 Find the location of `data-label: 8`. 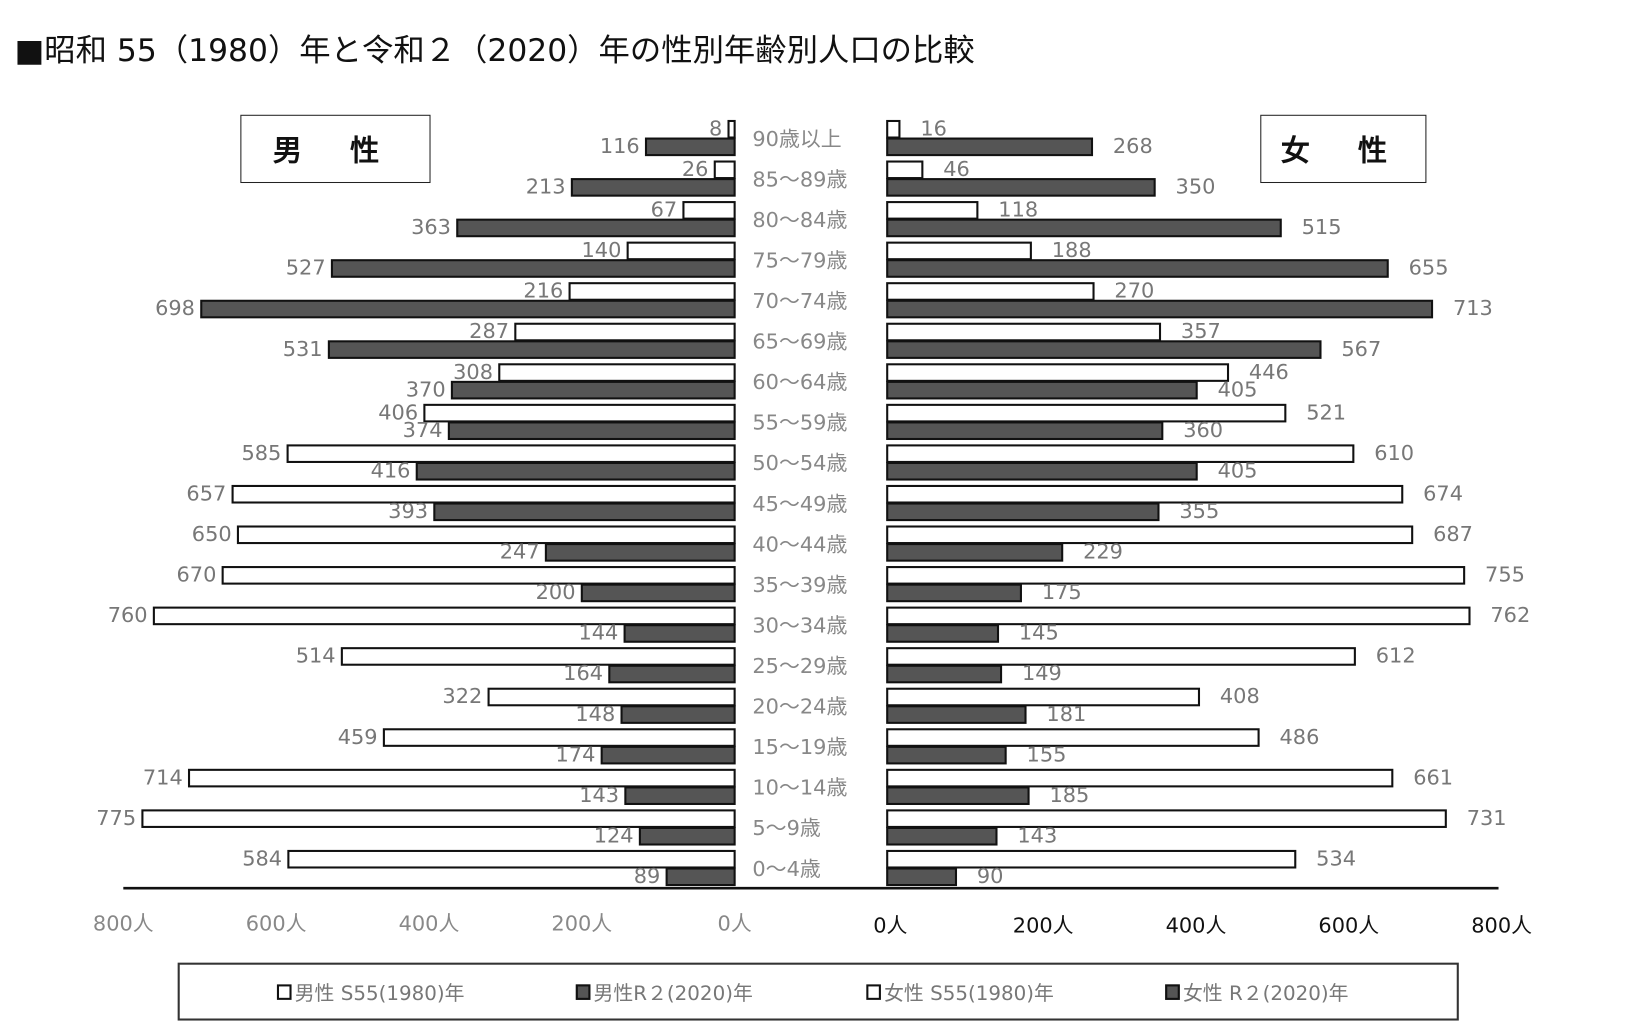

data-label: 8 is located at coordinates (715, 129).